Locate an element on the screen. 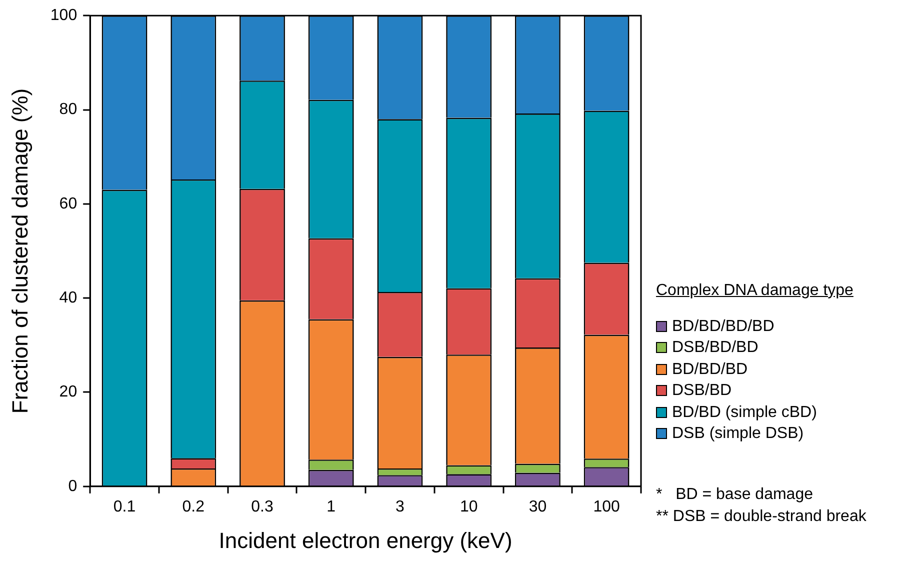  y-tick-label: 40 is located at coordinates (68, 297).